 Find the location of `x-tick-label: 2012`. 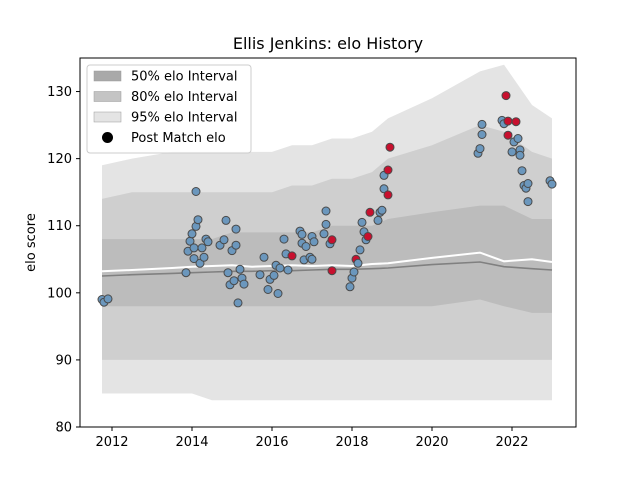

x-tick-label: 2012 is located at coordinates (111, 442).